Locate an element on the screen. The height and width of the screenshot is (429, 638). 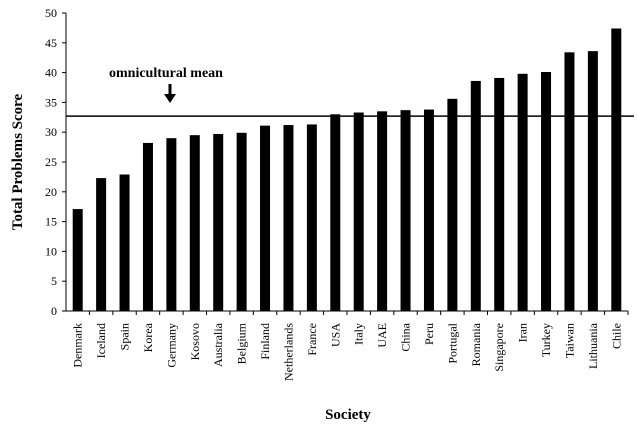
x-tick-label: Netherlands is located at coordinates (288, 352).